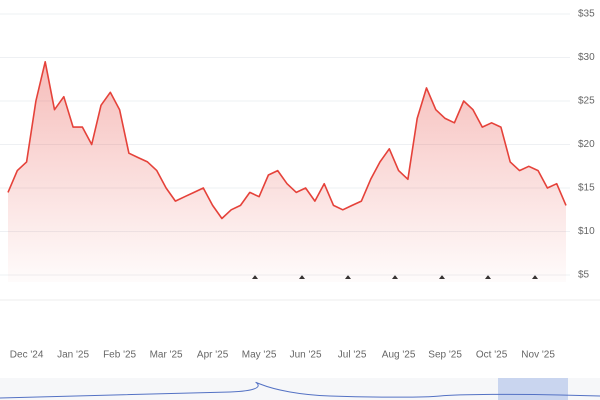 This screenshot has width=600, height=400. What do you see at coordinates (586, 188) in the screenshot?
I see `y-tick-label: $15` at bounding box center [586, 188].